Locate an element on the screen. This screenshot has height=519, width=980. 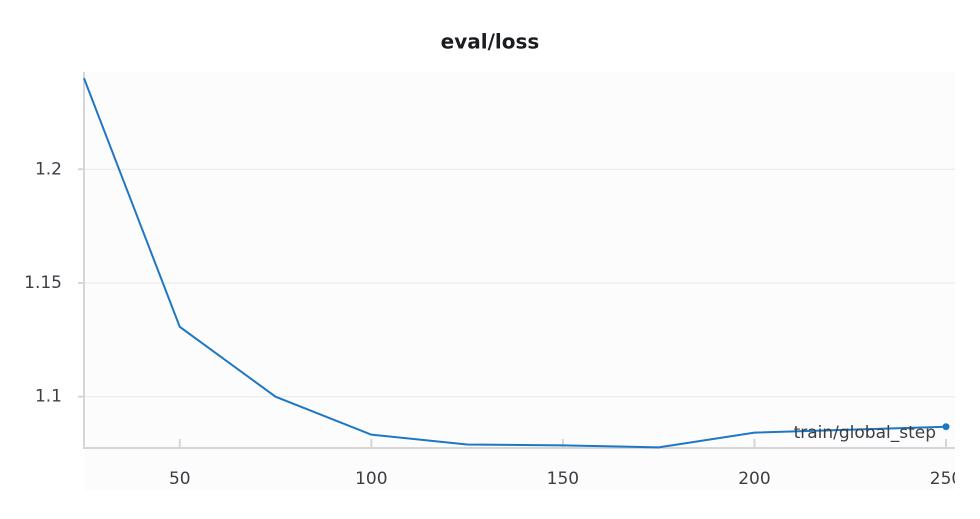
x-tick-label: 150 is located at coordinates (563, 479).